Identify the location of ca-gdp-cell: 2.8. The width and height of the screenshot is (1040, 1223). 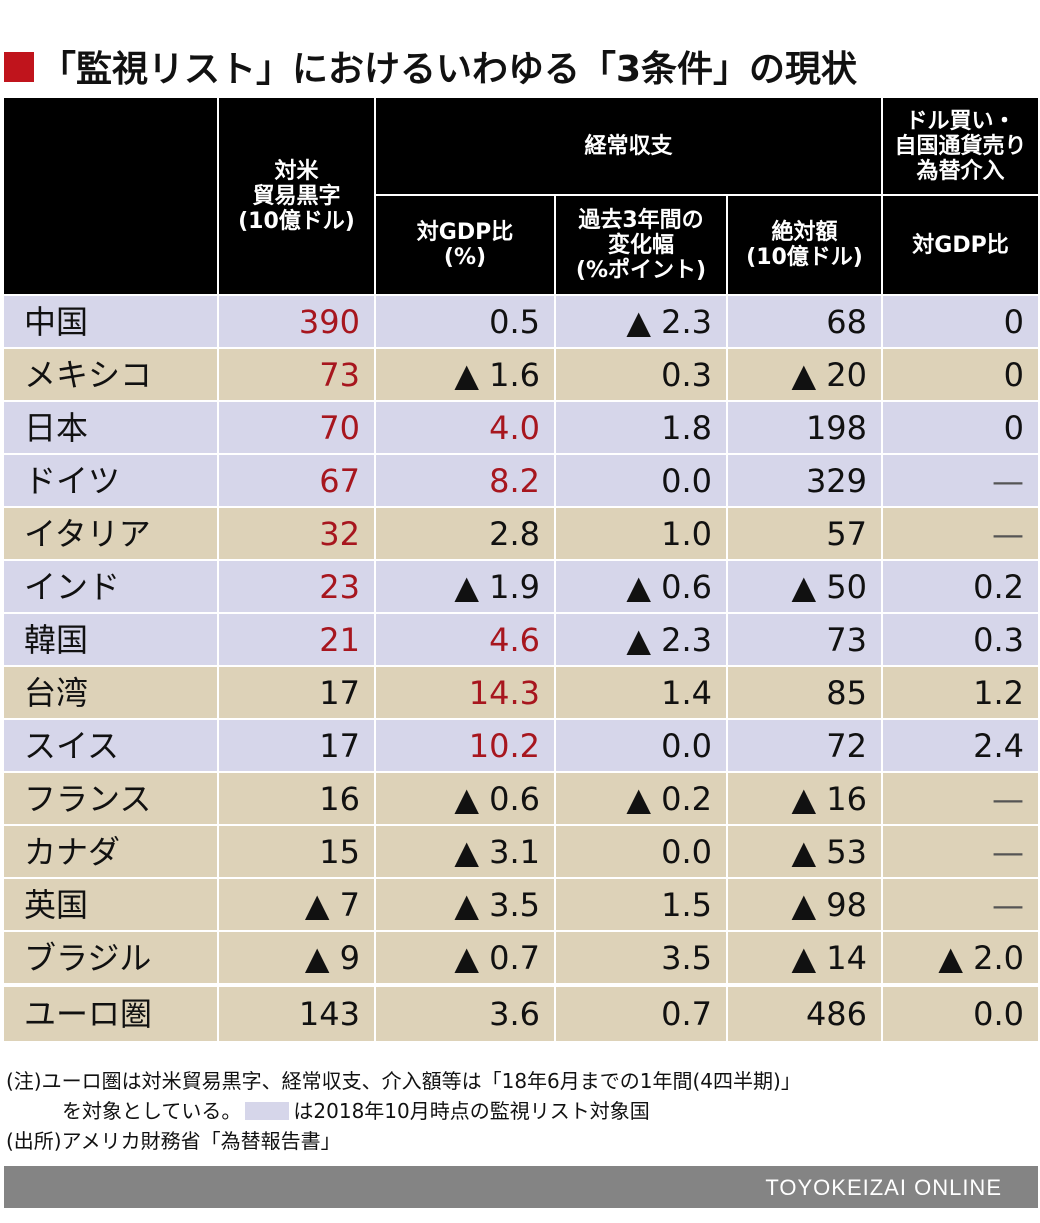
(465, 533).